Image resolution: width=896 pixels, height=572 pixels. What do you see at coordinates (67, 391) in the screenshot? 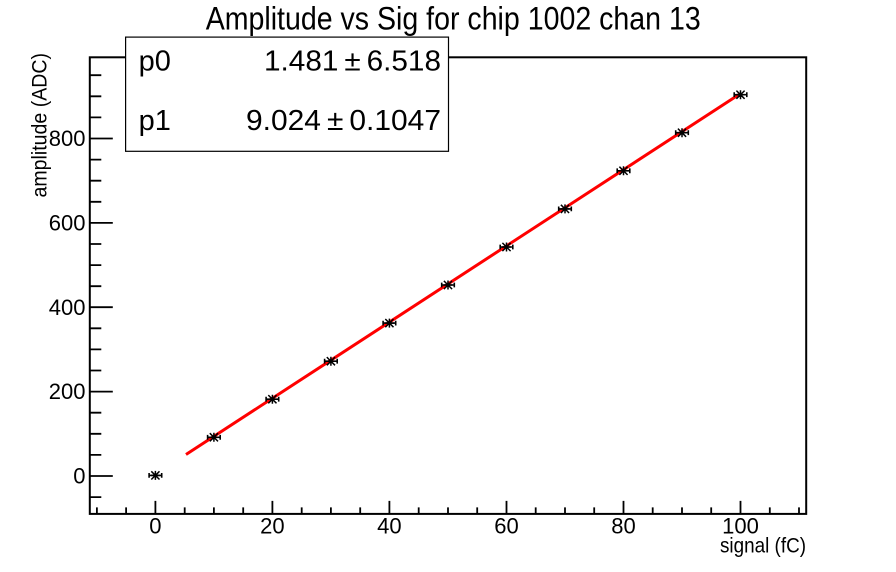
I see `svg-text: 200` at bounding box center [67, 391].